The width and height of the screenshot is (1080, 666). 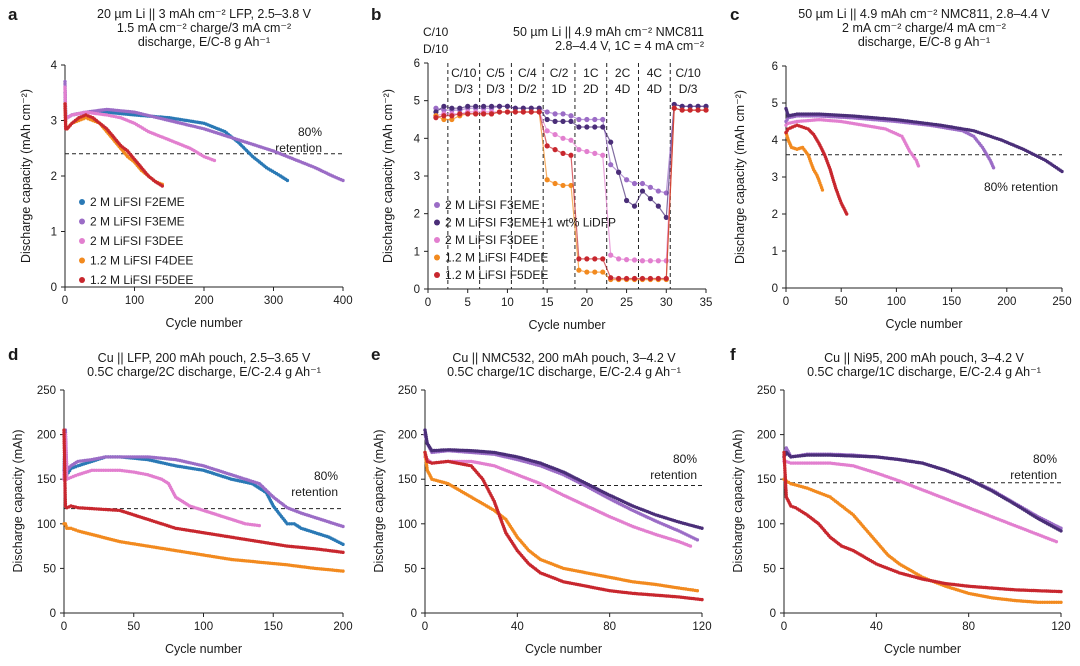 What do you see at coordinates (496, 258) in the screenshot?
I see `legend-entry: 1.2 M LiFSI F4DEE` at bounding box center [496, 258].